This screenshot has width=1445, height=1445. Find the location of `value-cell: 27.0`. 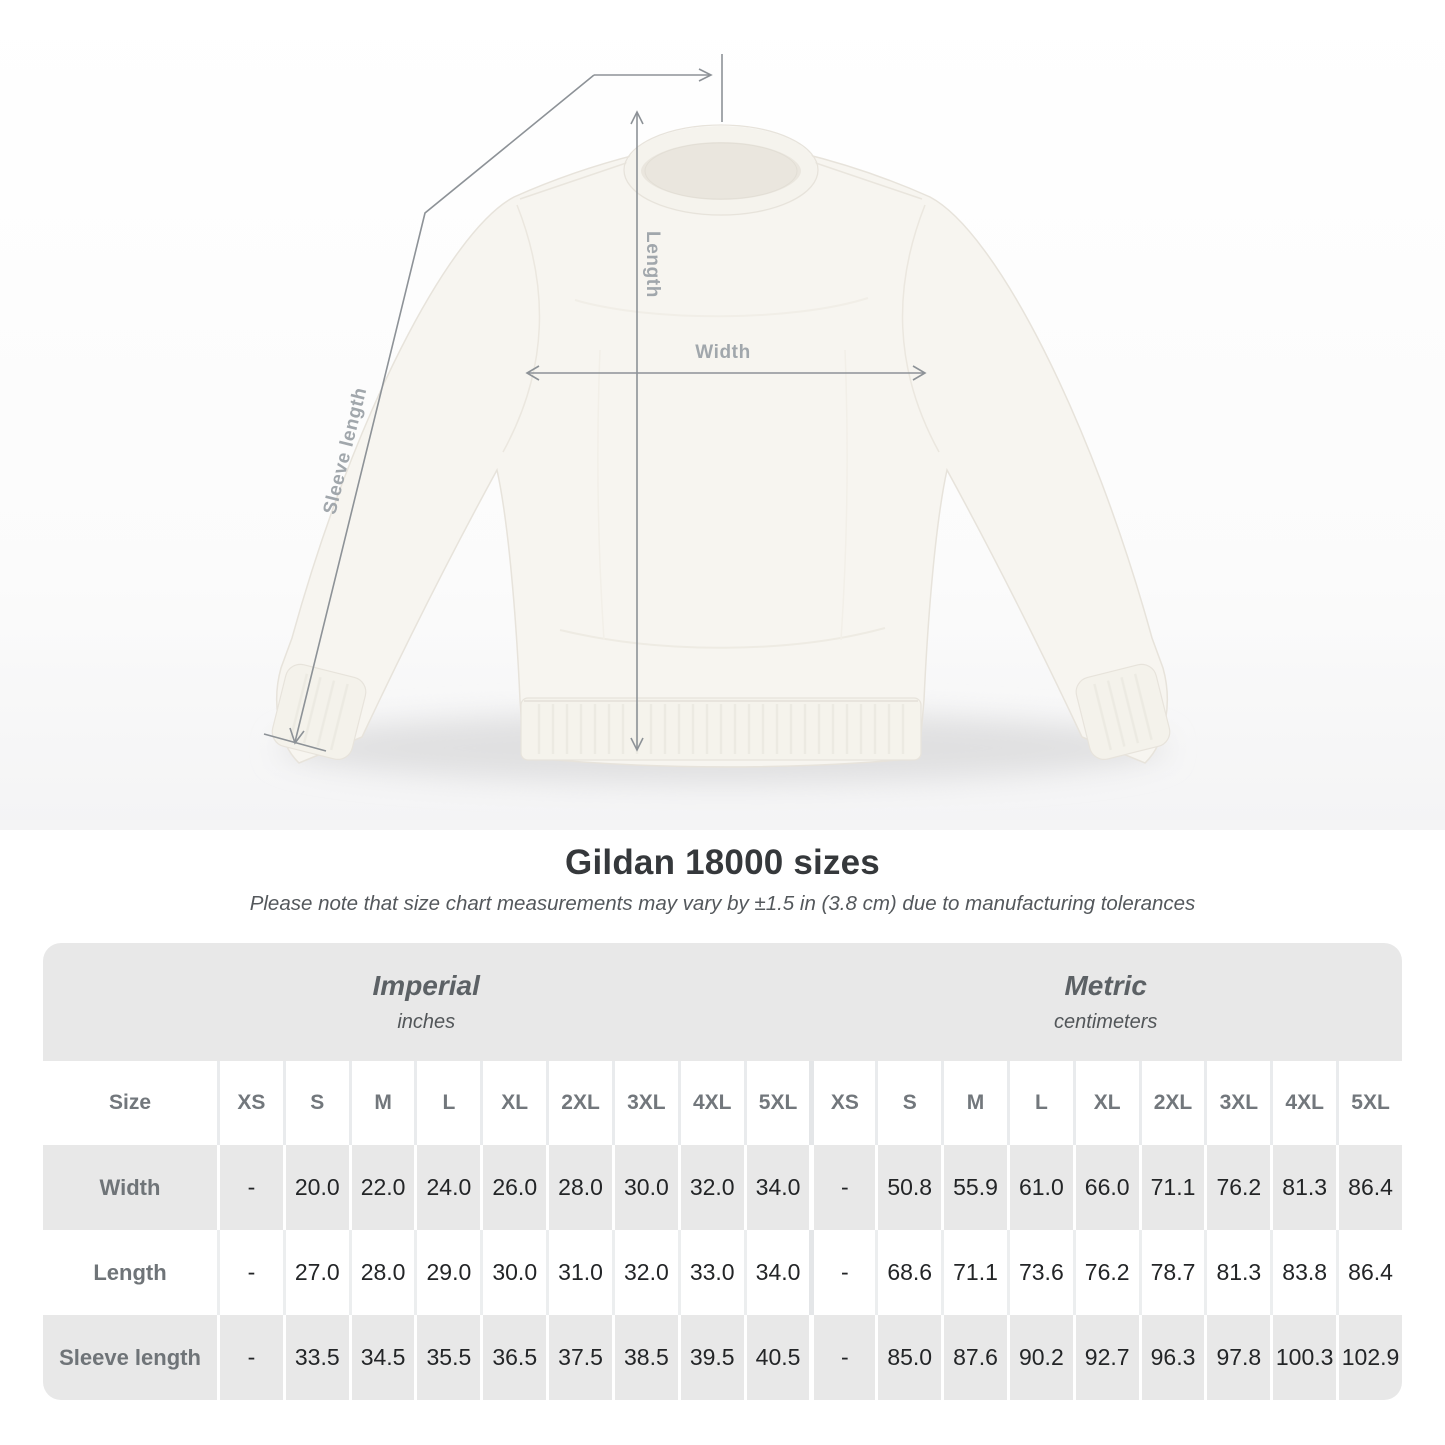

value-cell: 27.0 is located at coordinates (315, 1273).